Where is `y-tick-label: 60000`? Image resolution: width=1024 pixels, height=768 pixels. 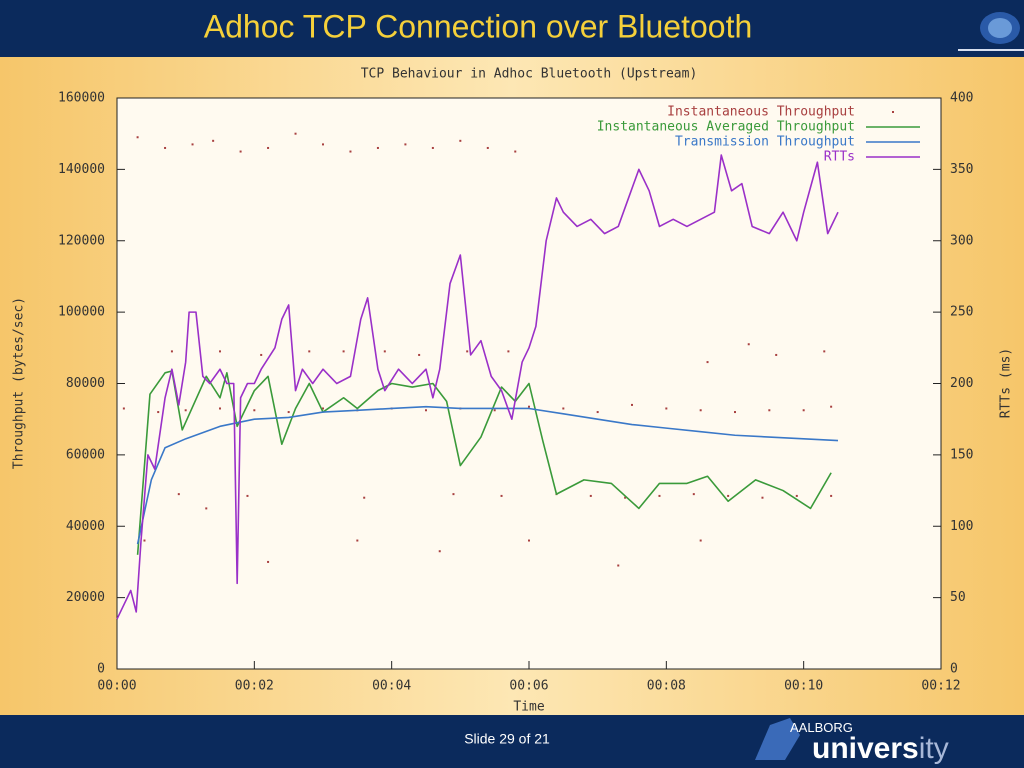 y-tick-label: 60000 is located at coordinates (85, 454).